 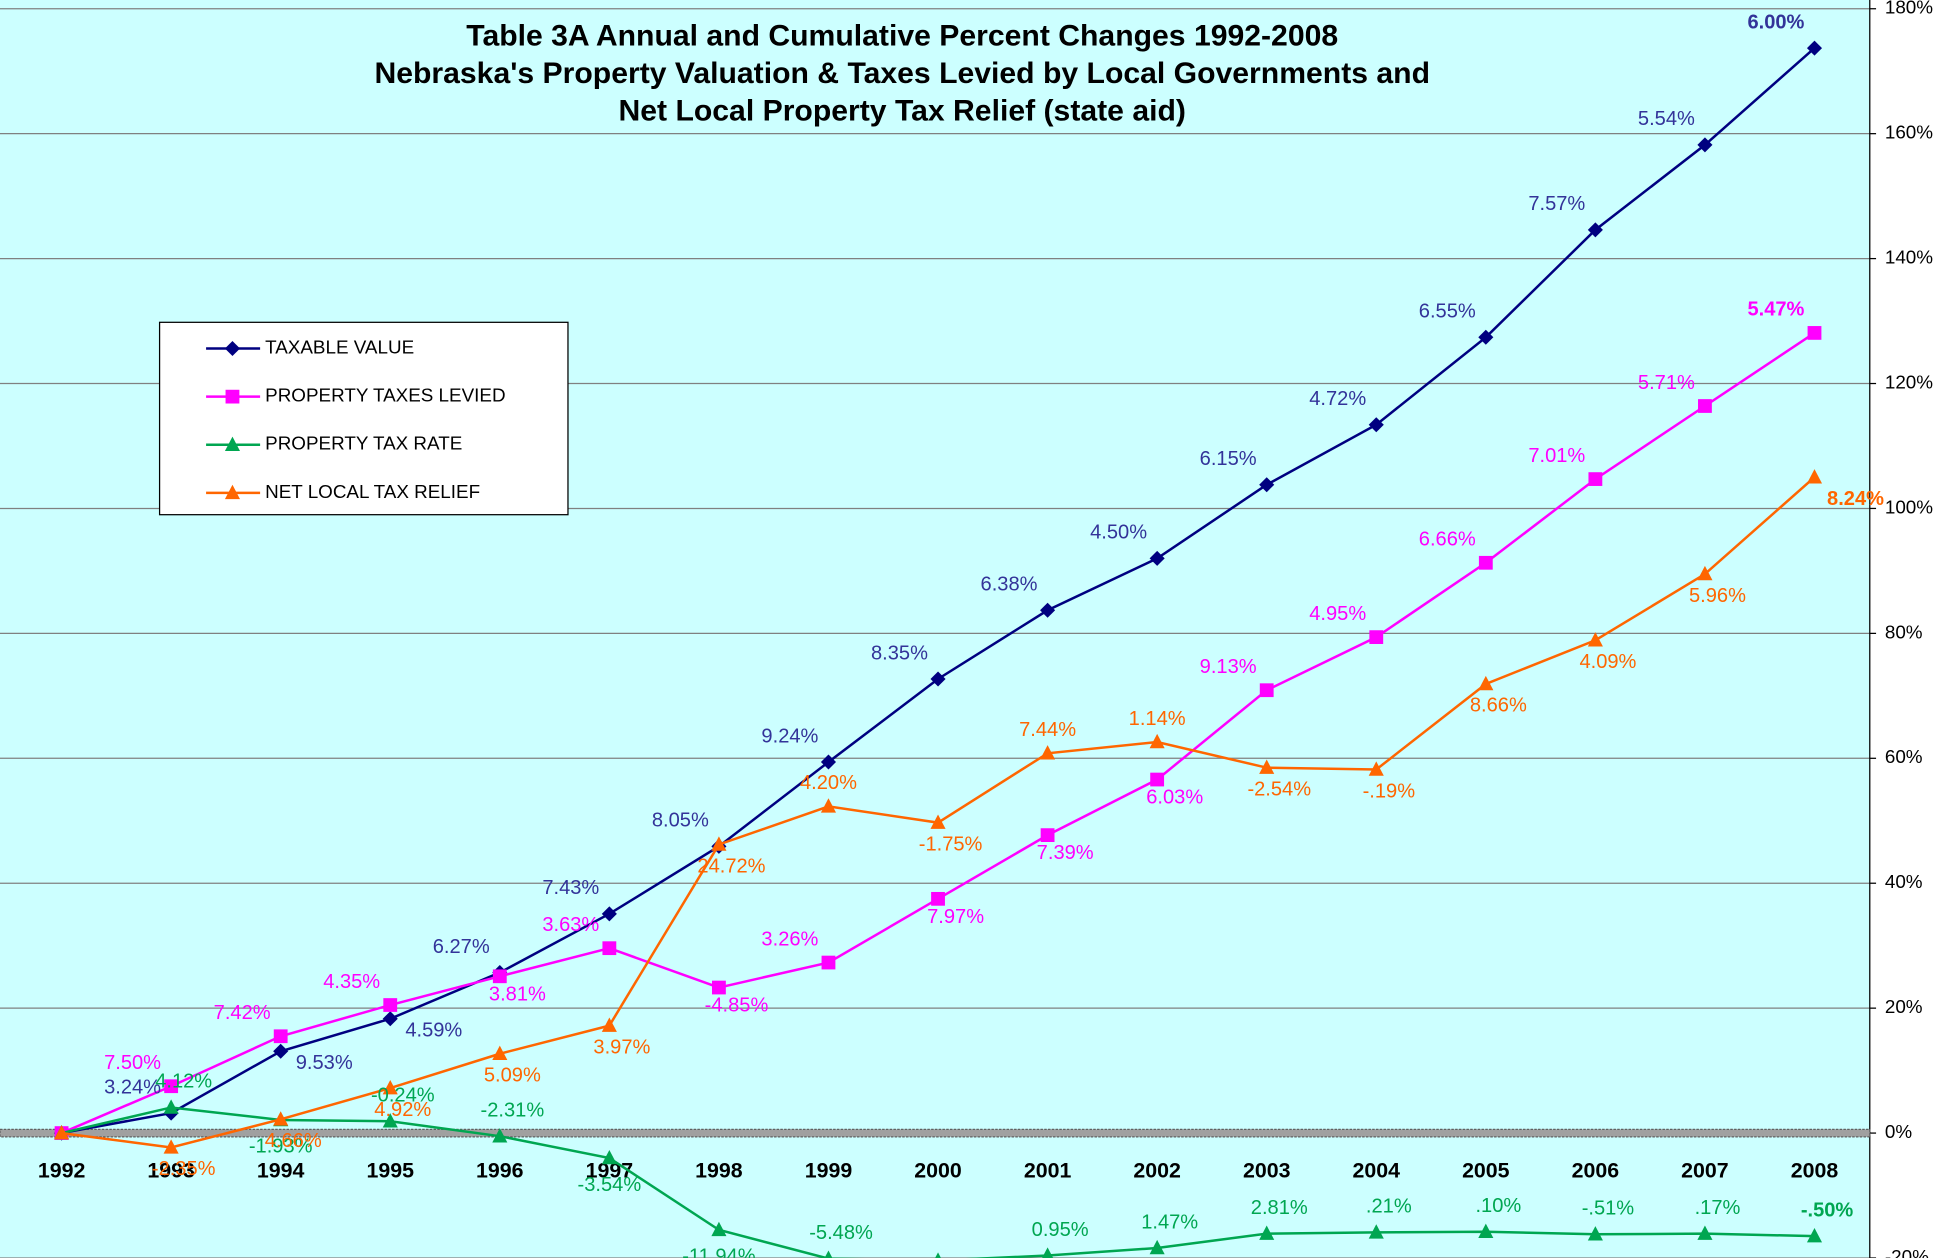 I want to click on y-tick-label: 60%, so click(x=1904, y=756).